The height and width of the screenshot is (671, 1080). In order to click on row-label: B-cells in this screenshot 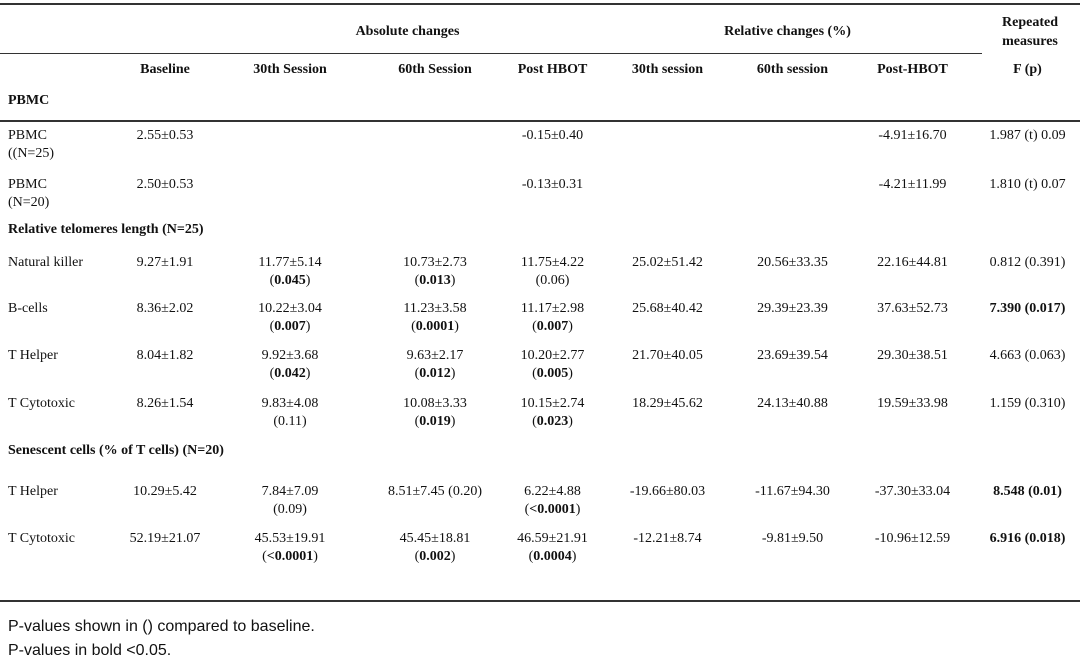, I will do `click(28, 308)`.